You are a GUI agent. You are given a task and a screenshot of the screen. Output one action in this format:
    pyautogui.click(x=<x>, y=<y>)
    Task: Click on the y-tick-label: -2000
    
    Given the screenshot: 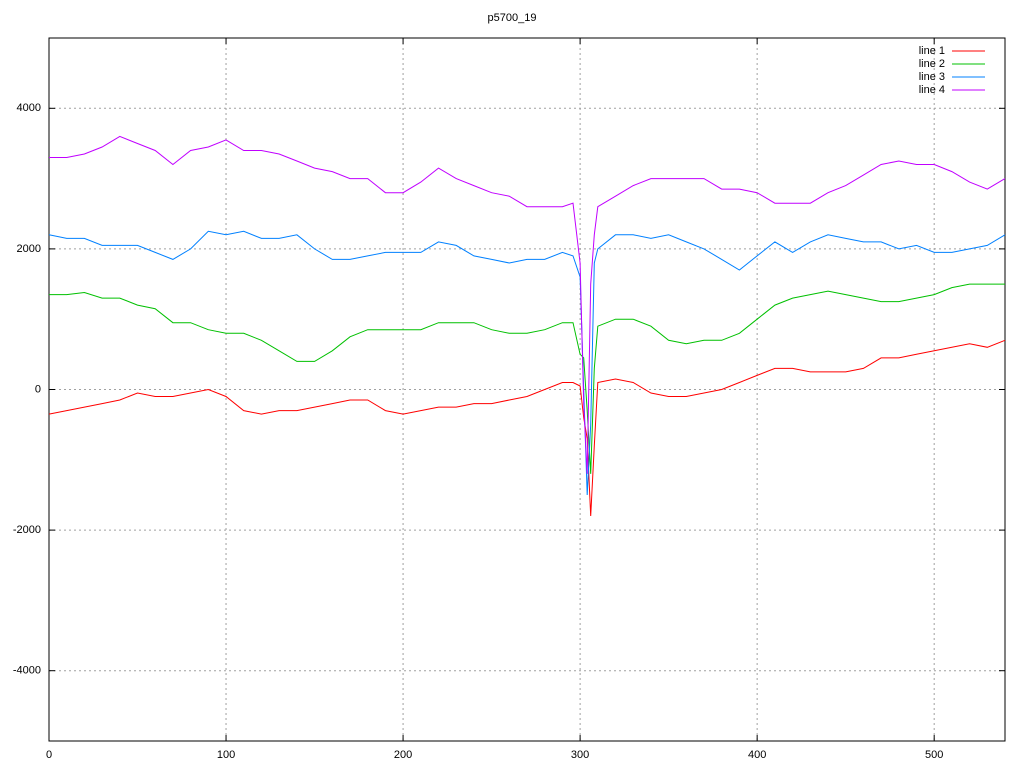 What is the action you would take?
    pyautogui.click(x=27, y=530)
    